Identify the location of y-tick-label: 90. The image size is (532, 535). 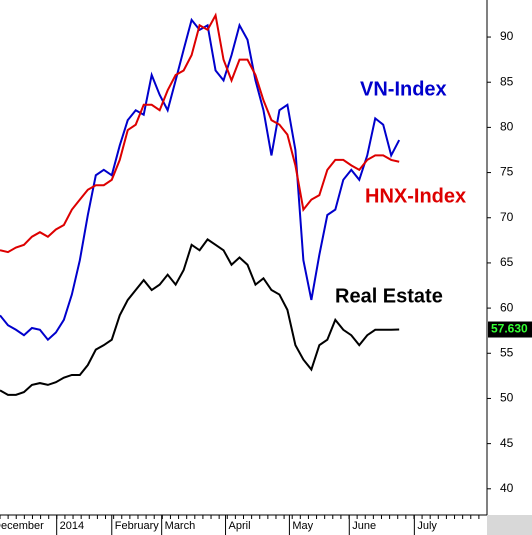
(507, 36).